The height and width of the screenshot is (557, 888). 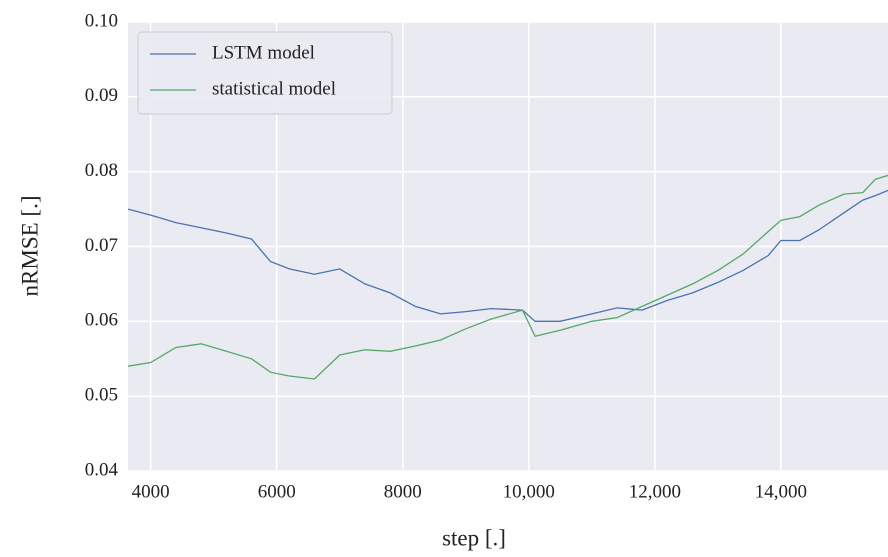 I want to click on x-axis-label: step [.], so click(x=474, y=537).